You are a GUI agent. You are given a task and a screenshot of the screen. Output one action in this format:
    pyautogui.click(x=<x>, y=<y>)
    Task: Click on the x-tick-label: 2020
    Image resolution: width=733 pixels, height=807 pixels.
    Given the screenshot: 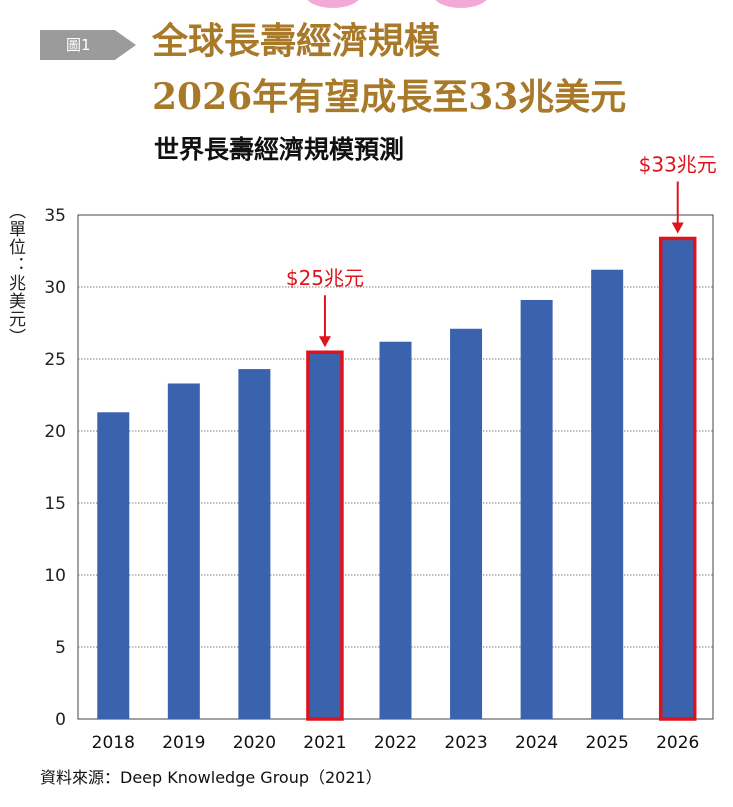 What is the action you would take?
    pyautogui.click(x=254, y=743)
    